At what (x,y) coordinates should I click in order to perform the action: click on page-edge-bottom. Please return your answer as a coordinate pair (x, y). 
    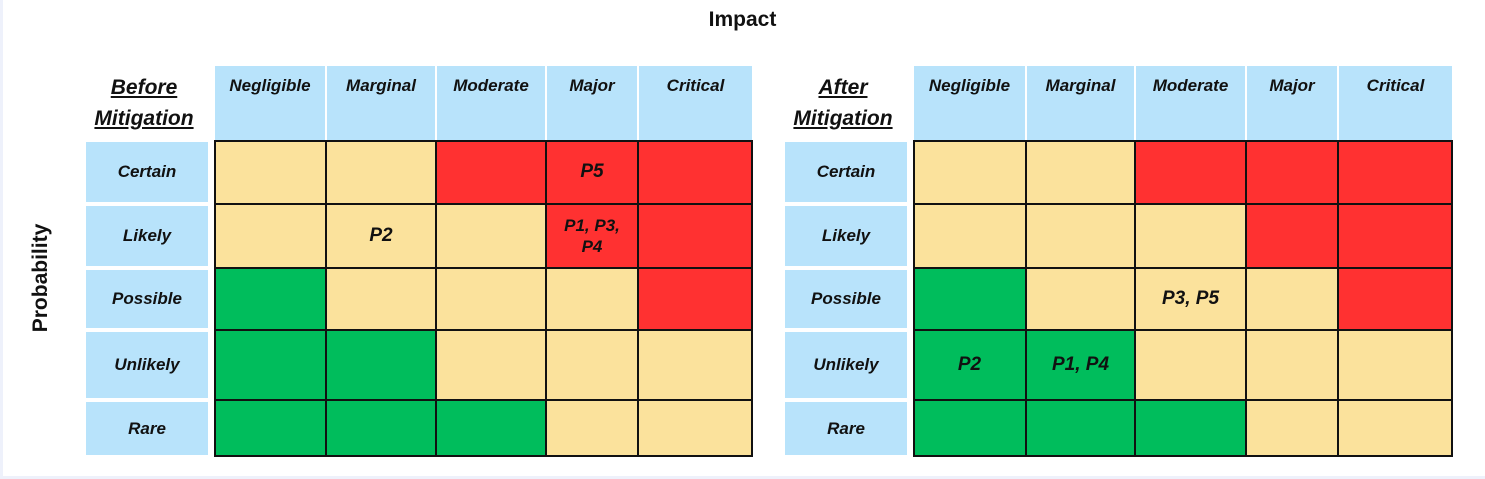
    Looking at the image, I should click on (742, 477).